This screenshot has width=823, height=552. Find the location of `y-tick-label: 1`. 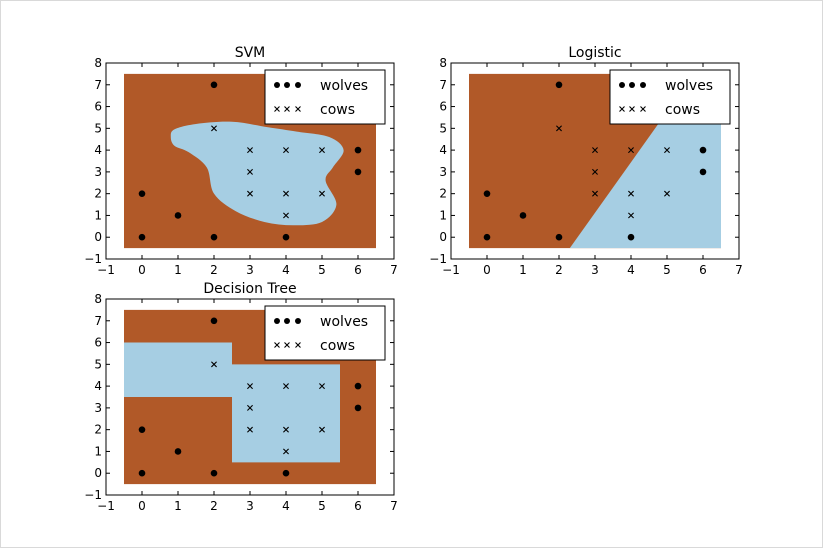

y-tick-label: 1 is located at coordinates (98, 451).